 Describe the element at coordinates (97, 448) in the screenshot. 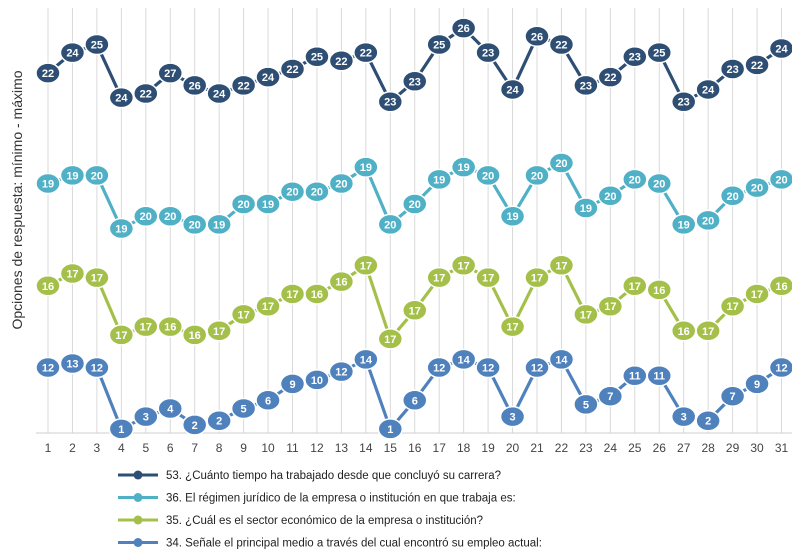

I see `x-tick-label: 3` at that location.